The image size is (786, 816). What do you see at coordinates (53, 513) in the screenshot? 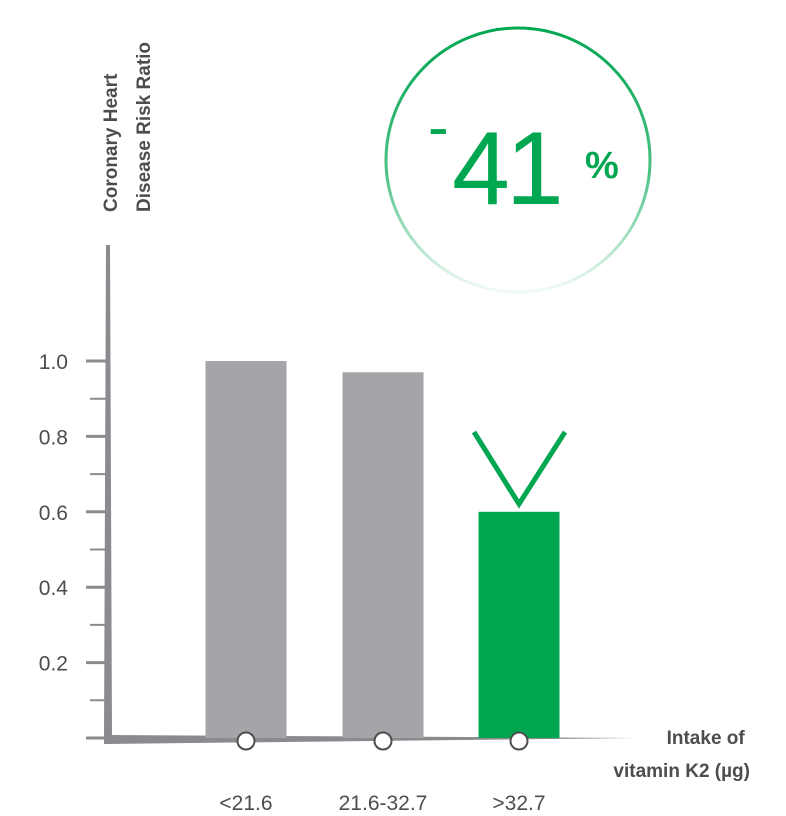
I see `y-tick-label: 0.6` at bounding box center [53, 513].